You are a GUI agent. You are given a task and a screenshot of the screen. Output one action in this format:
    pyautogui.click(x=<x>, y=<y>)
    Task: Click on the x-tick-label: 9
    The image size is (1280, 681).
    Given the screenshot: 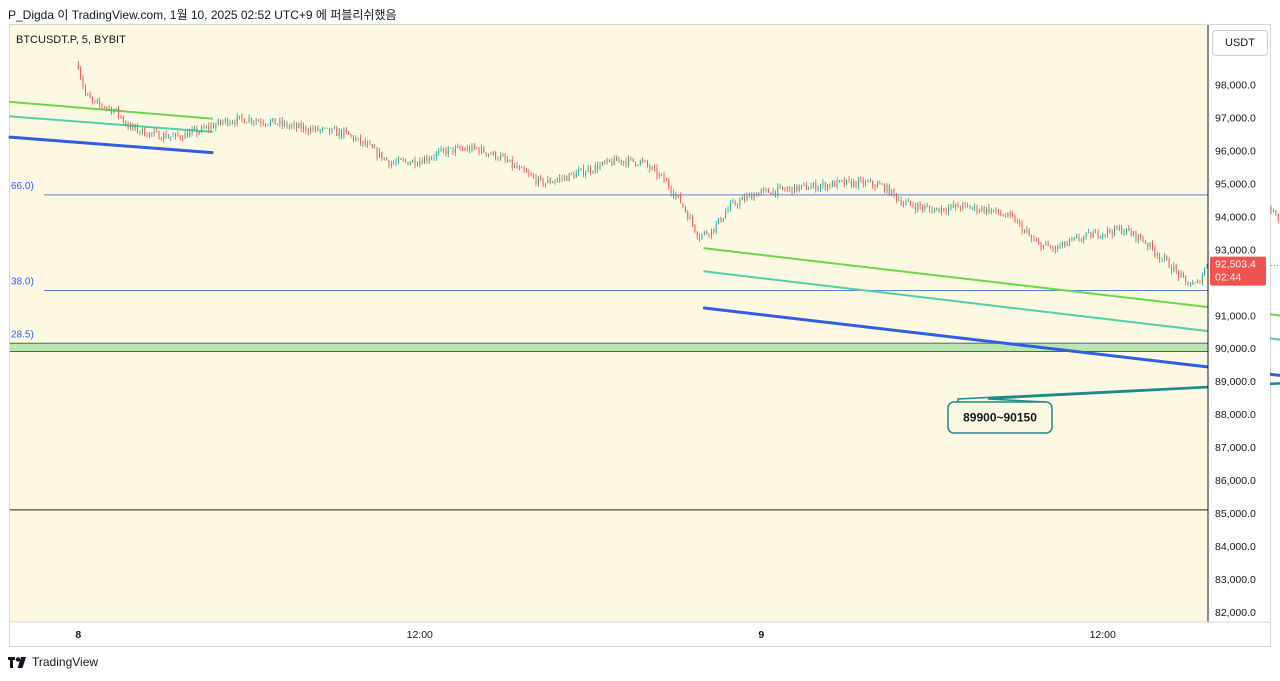 What is the action you would take?
    pyautogui.click(x=761, y=635)
    